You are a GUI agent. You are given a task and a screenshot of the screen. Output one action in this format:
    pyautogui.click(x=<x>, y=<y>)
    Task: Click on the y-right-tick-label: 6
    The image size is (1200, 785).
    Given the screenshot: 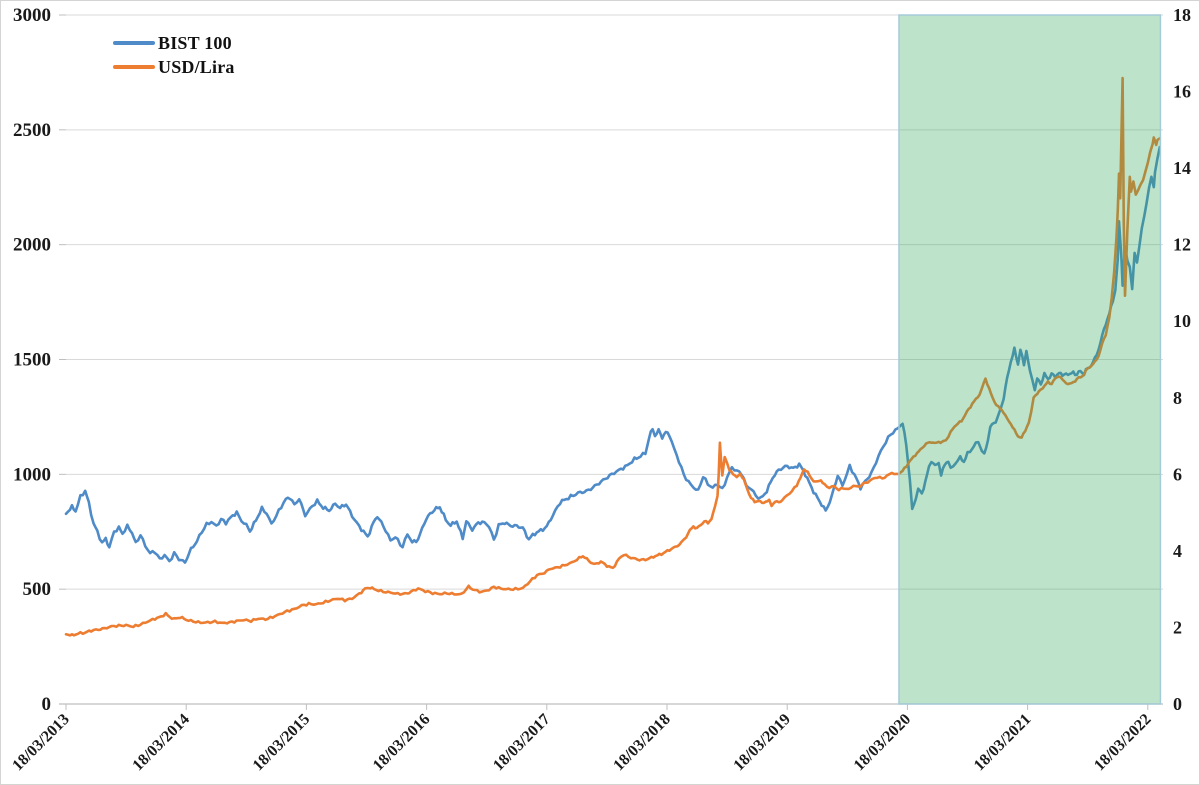 What is the action you would take?
    pyautogui.click(x=1177, y=474)
    